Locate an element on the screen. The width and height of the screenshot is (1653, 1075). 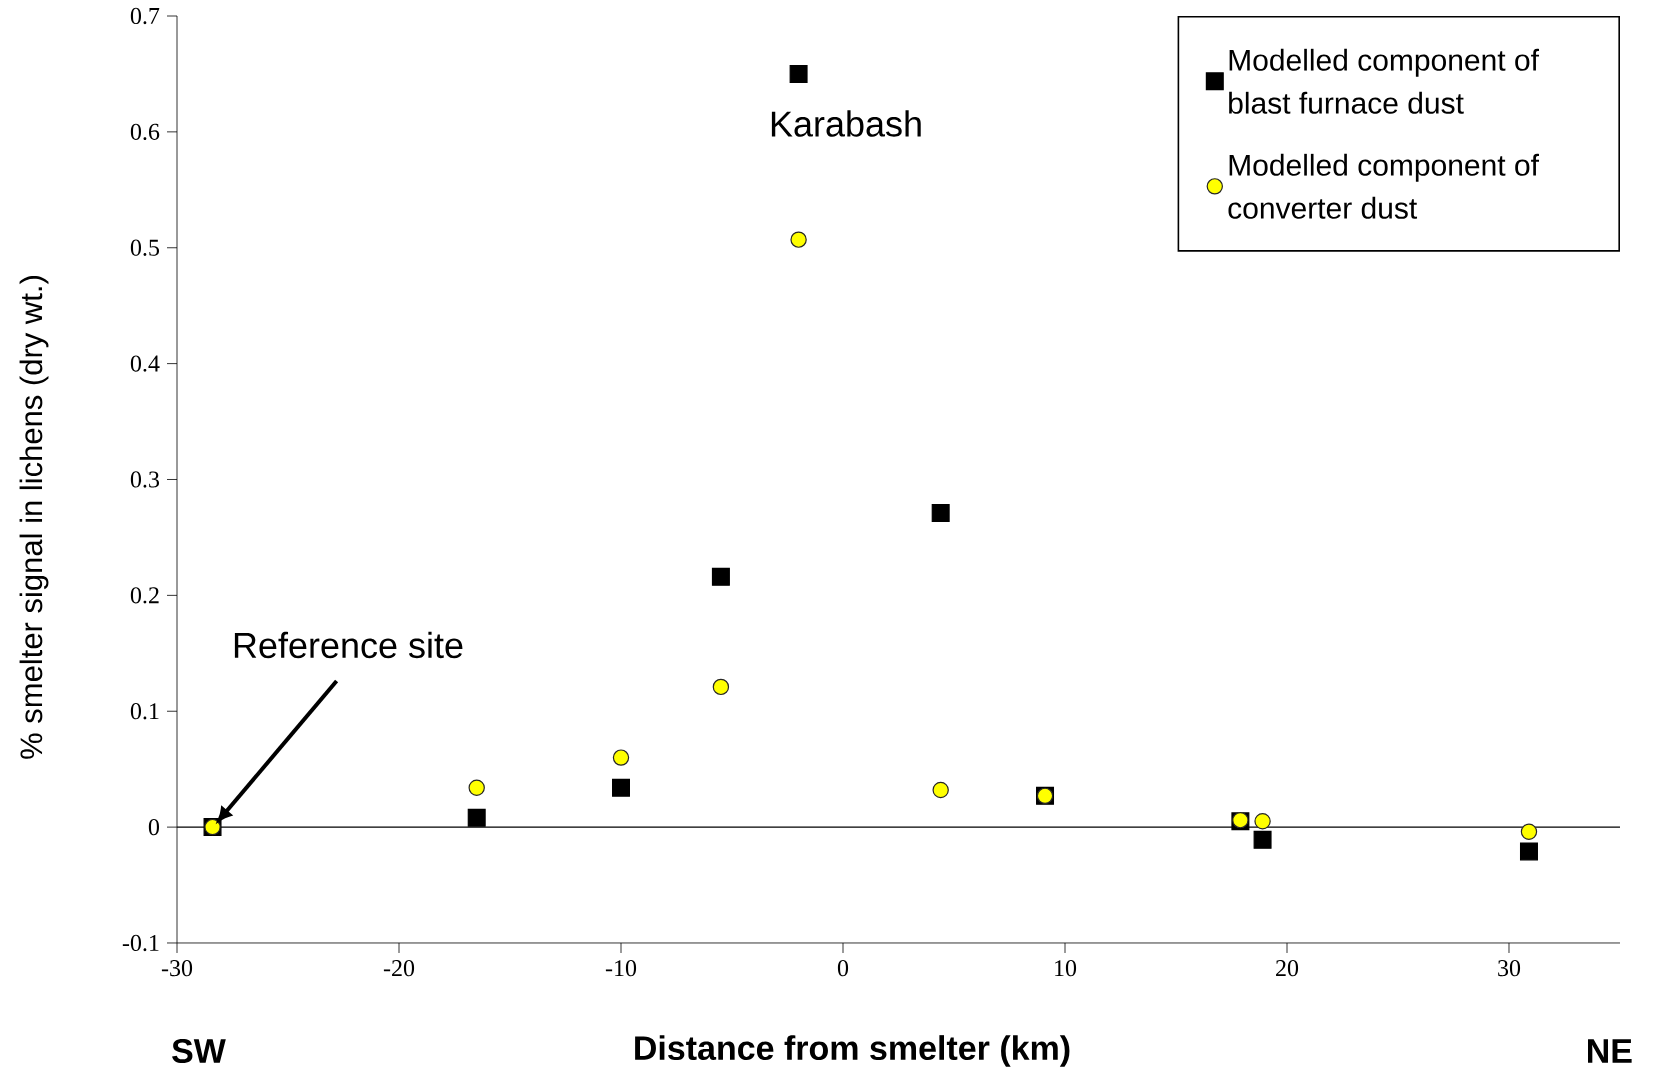
y-tick-label: 0.2 is located at coordinates (144, 595).